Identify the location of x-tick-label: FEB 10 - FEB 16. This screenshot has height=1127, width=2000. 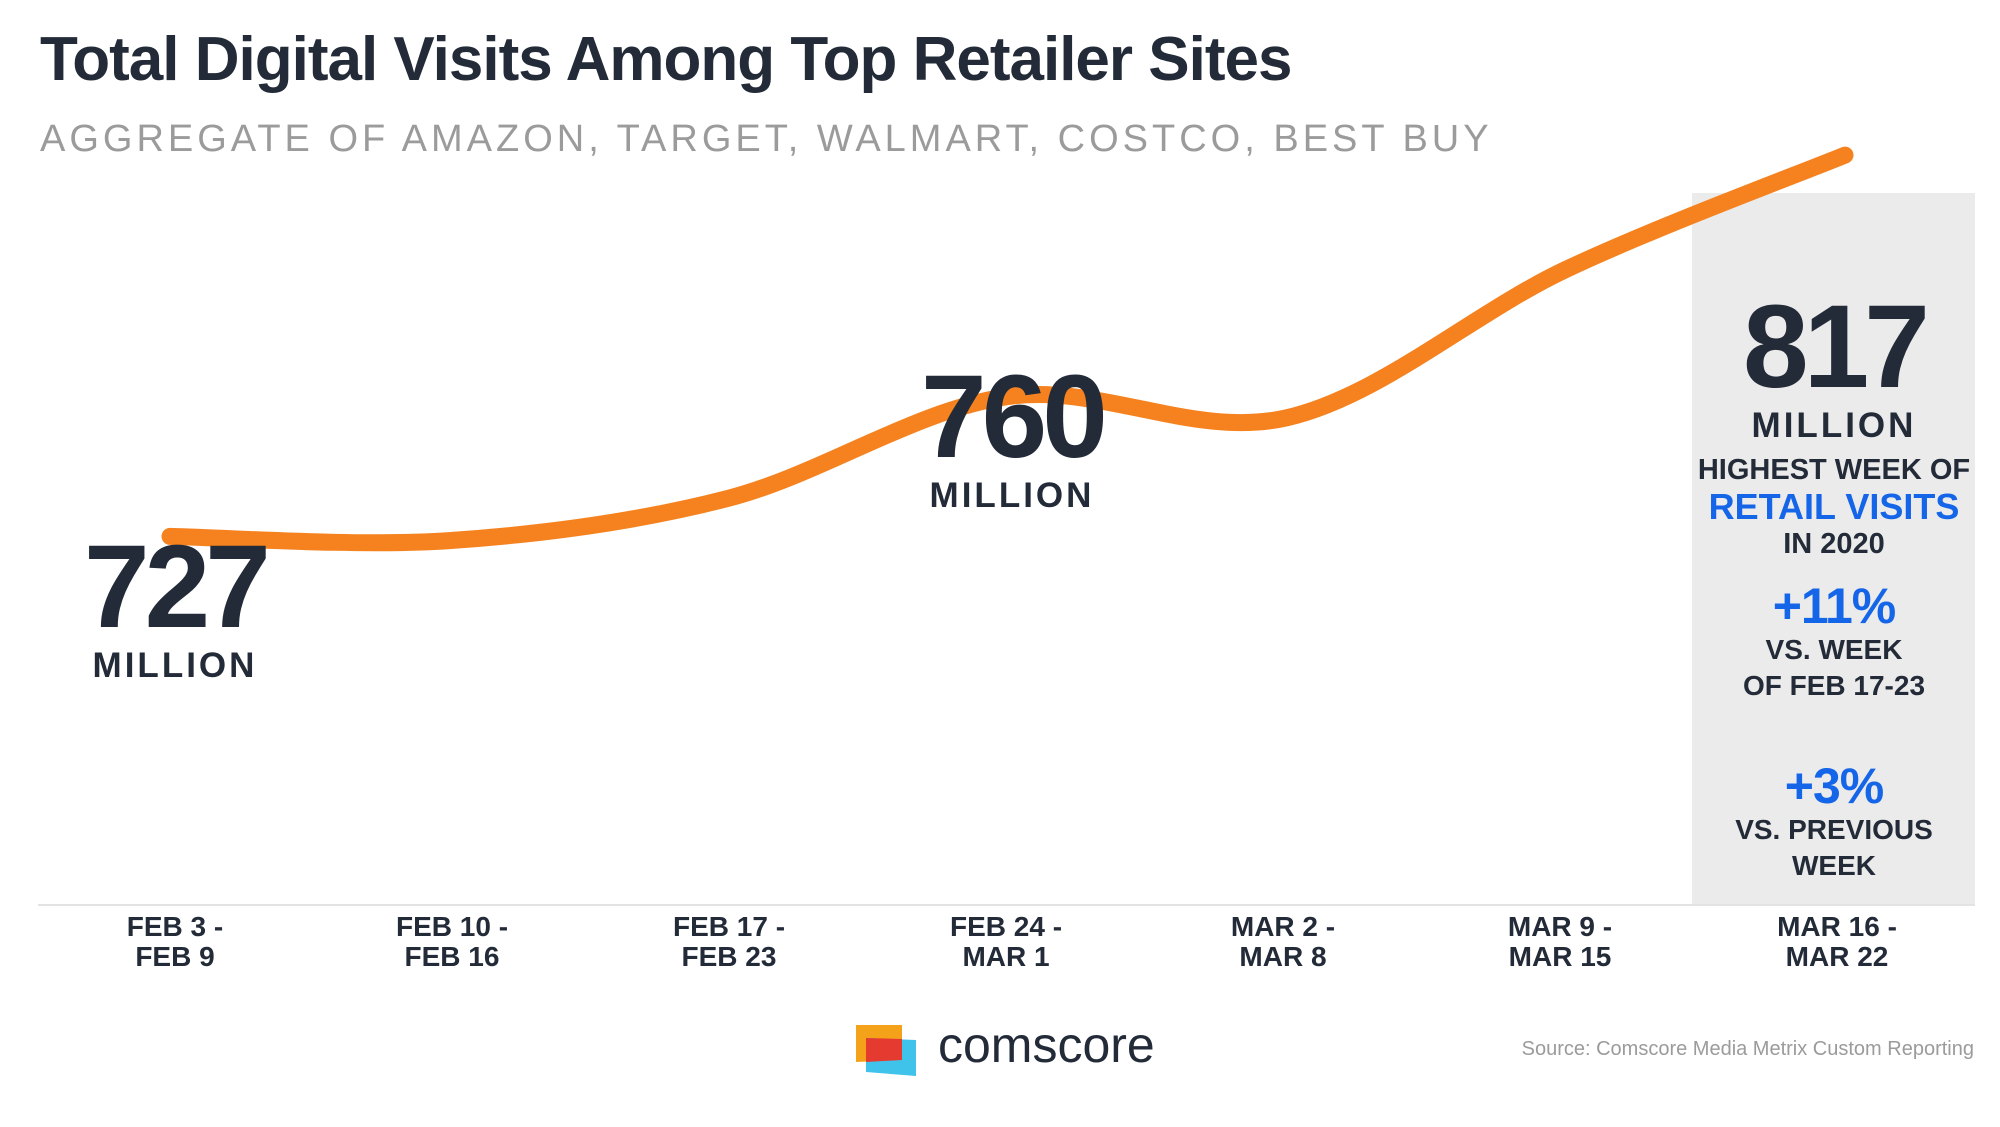
(452, 942).